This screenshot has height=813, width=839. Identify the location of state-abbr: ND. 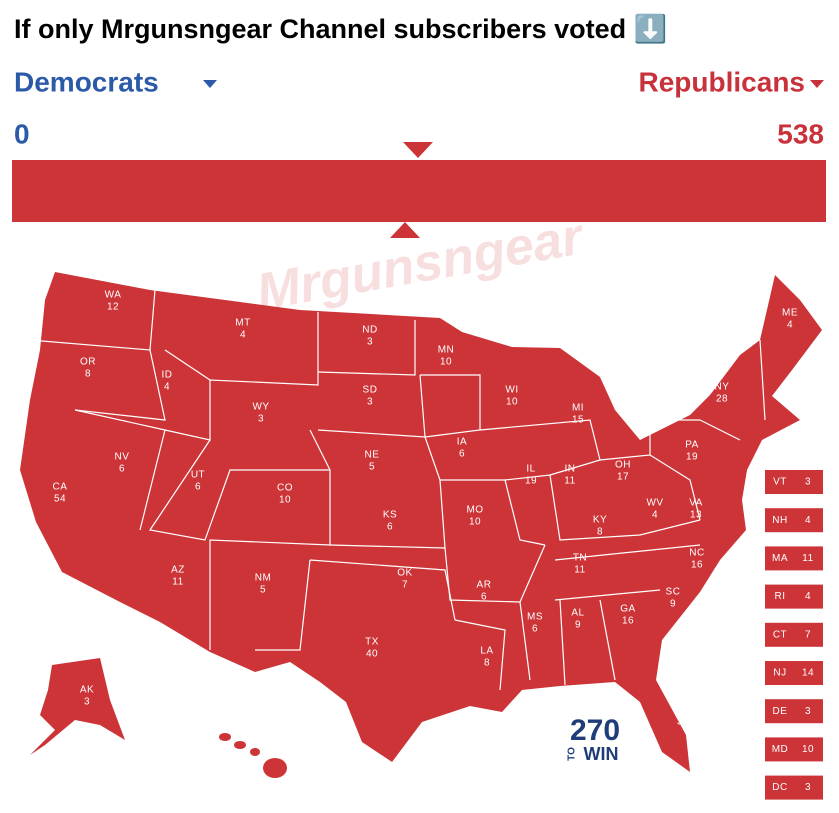
(369, 330).